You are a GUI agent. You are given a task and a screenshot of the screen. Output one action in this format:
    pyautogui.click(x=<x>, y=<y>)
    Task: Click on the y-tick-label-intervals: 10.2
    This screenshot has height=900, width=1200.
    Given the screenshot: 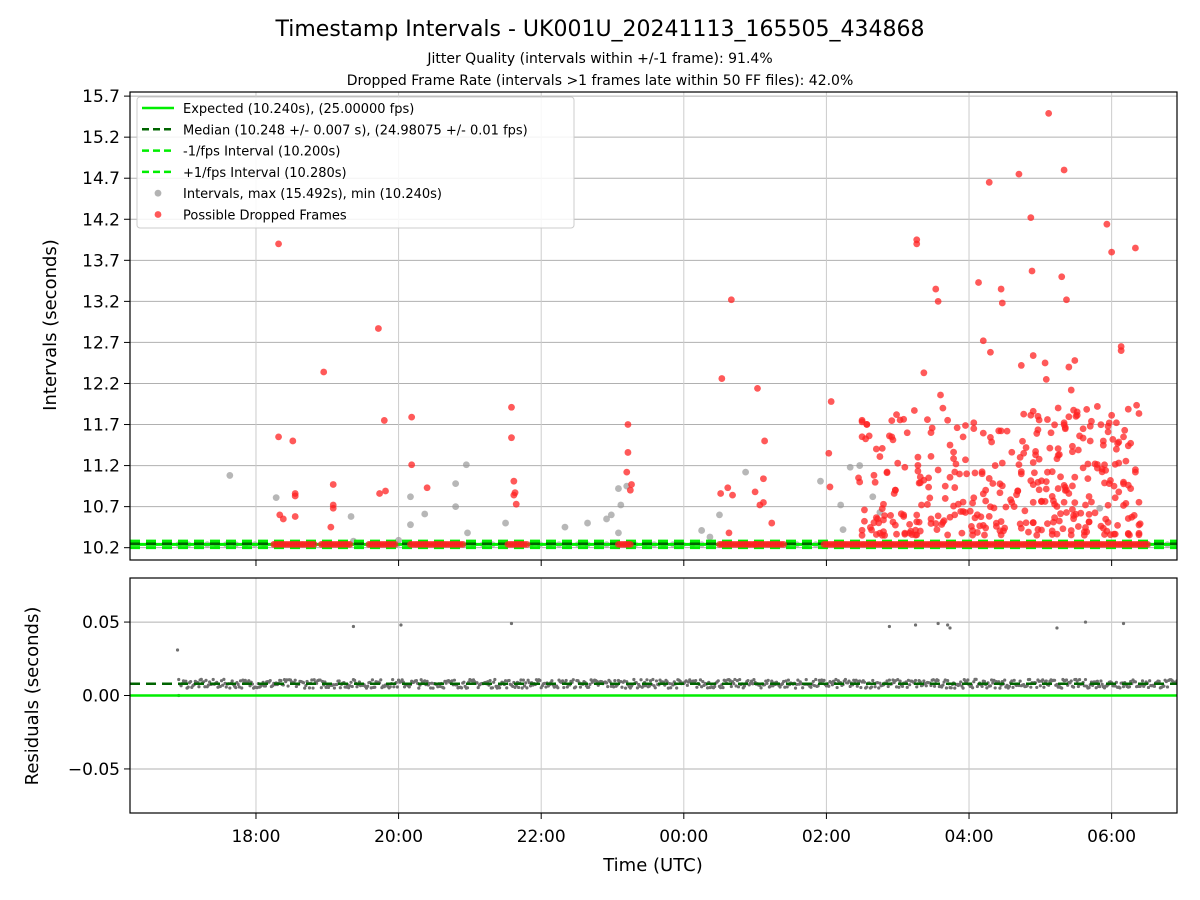 What is the action you would take?
    pyautogui.click(x=101, y=549)
    